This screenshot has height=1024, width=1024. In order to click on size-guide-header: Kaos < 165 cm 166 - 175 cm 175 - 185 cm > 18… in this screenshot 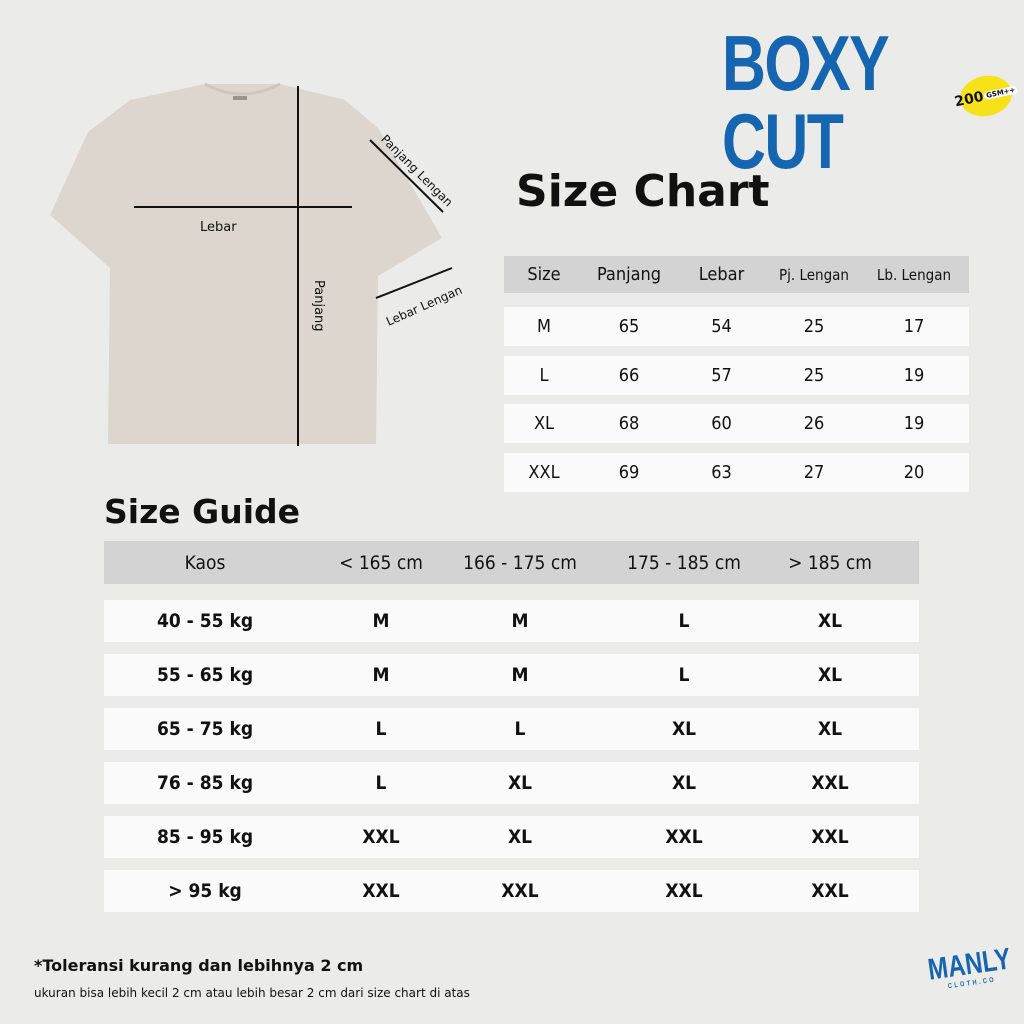, I will do `click(511, 562)`.